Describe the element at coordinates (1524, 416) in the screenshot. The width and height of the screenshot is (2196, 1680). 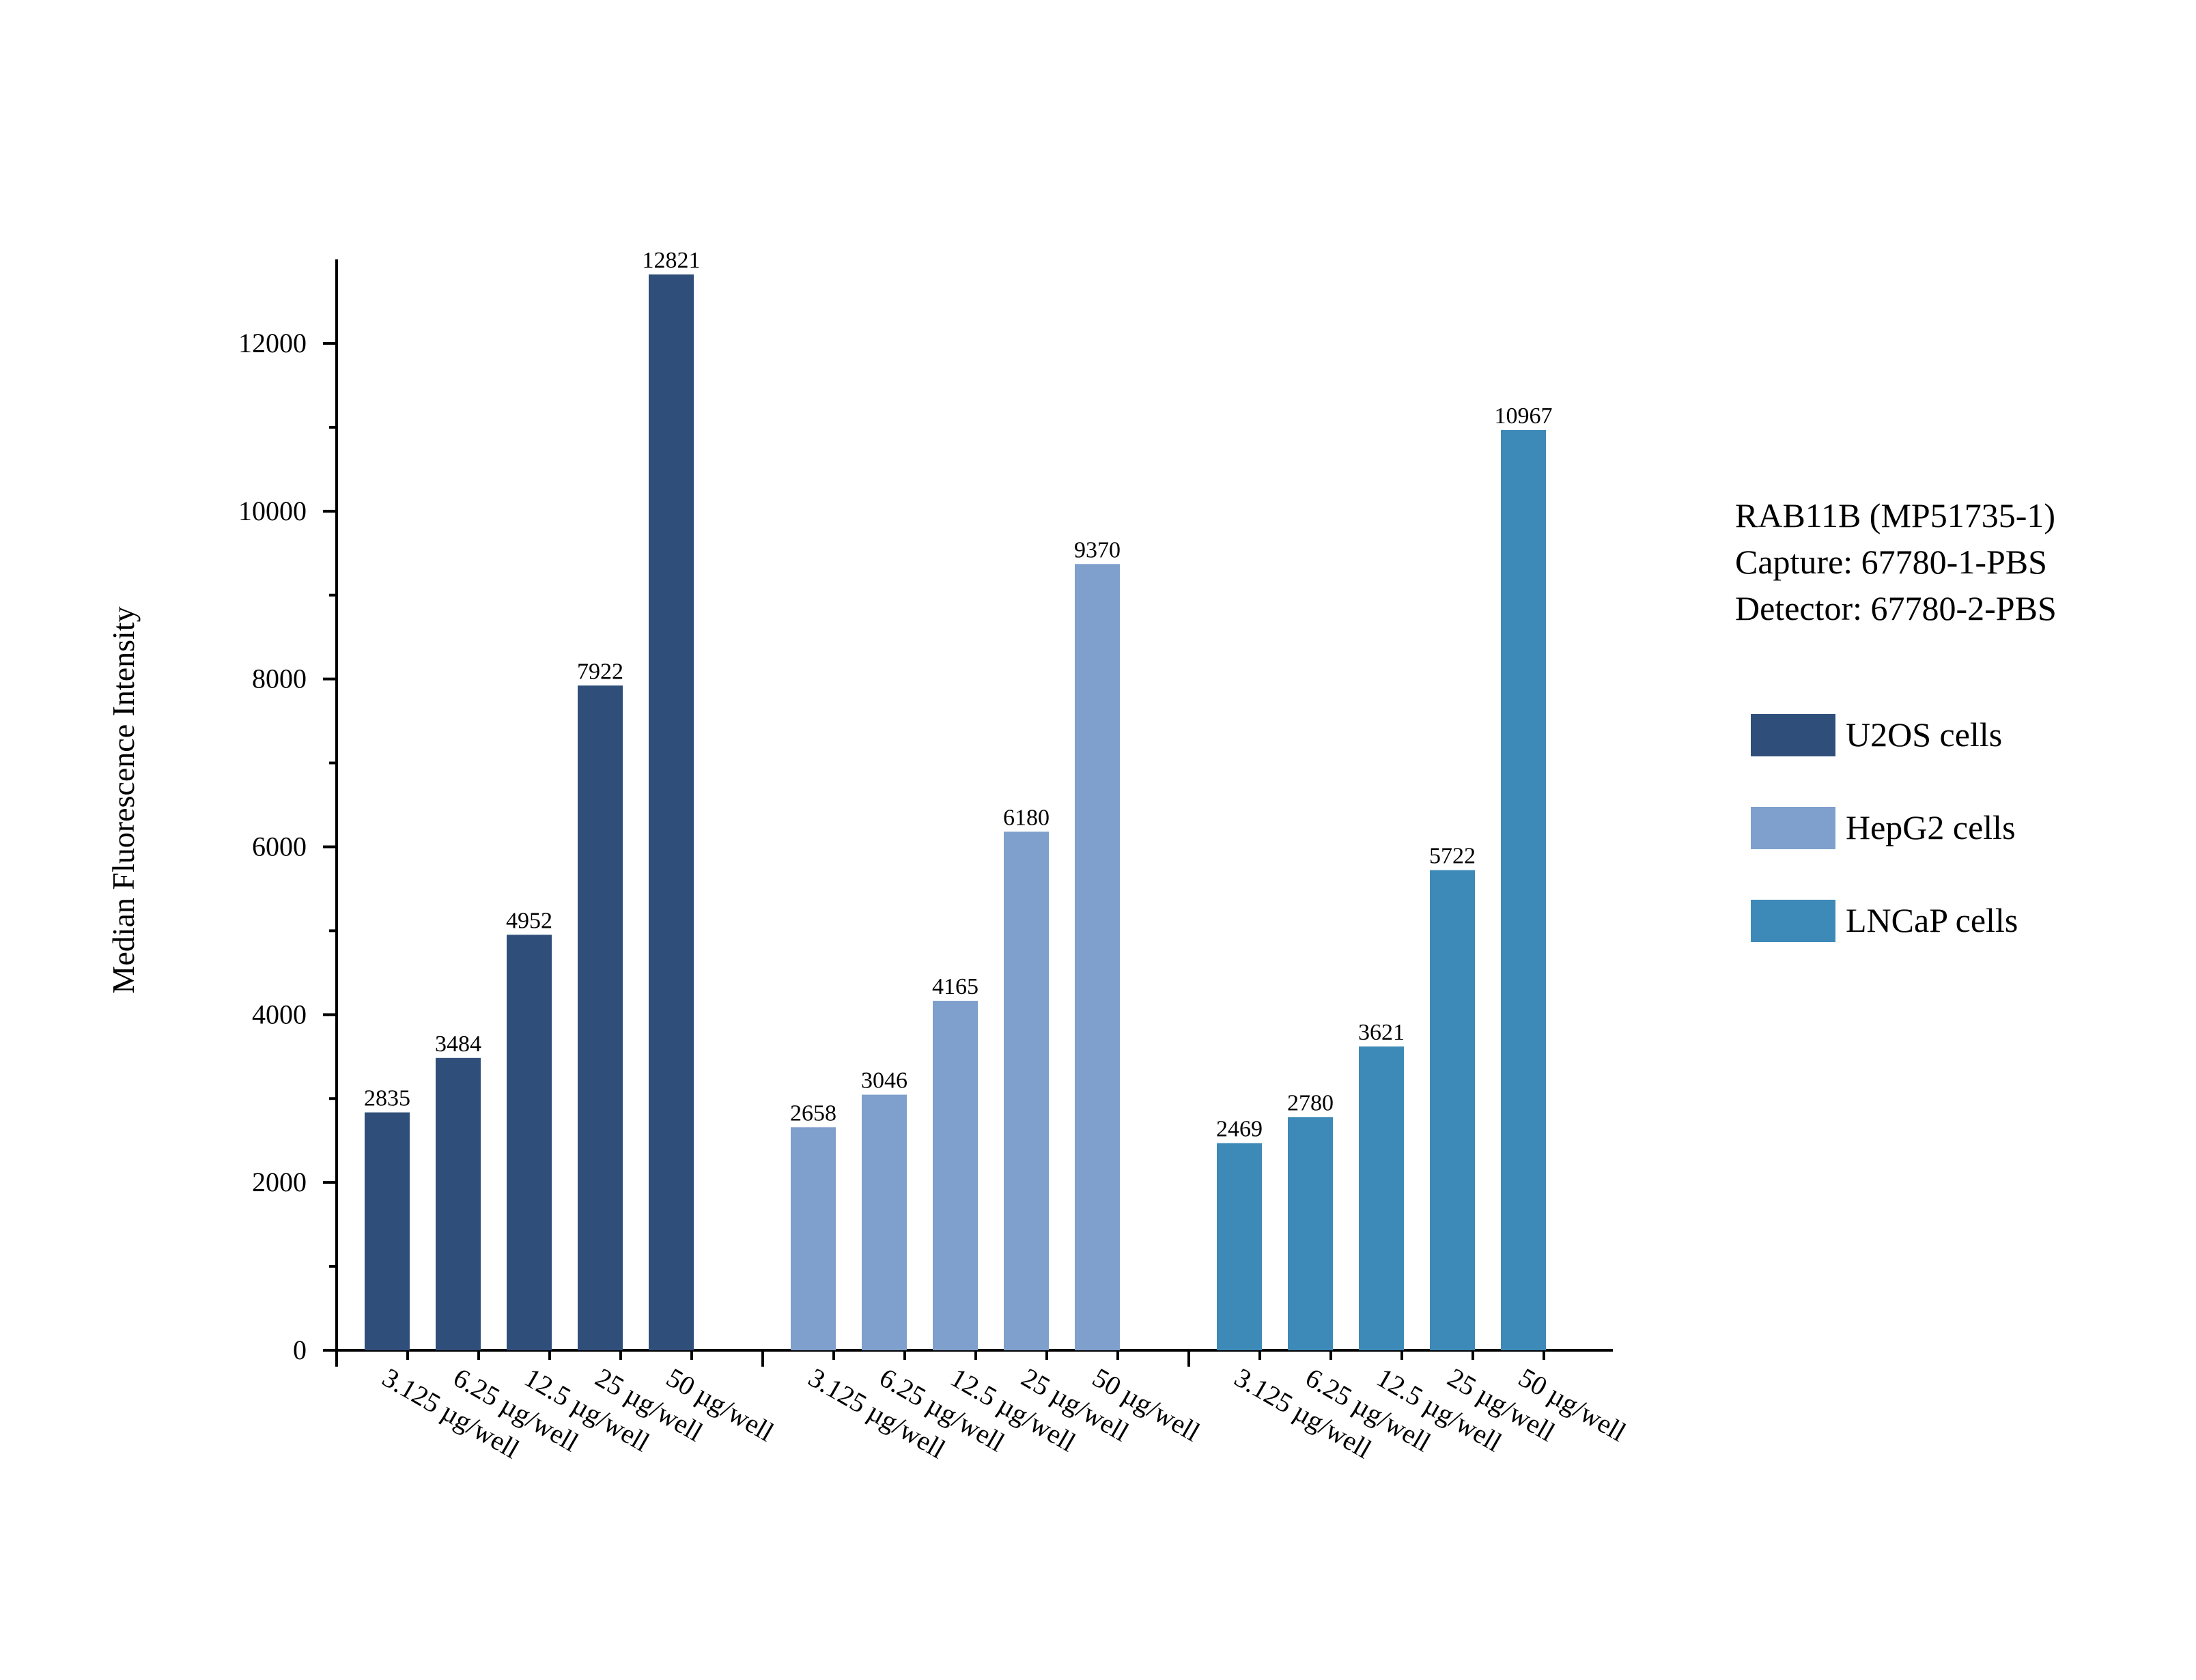
I see `bar-value-label: 10967` at that location.